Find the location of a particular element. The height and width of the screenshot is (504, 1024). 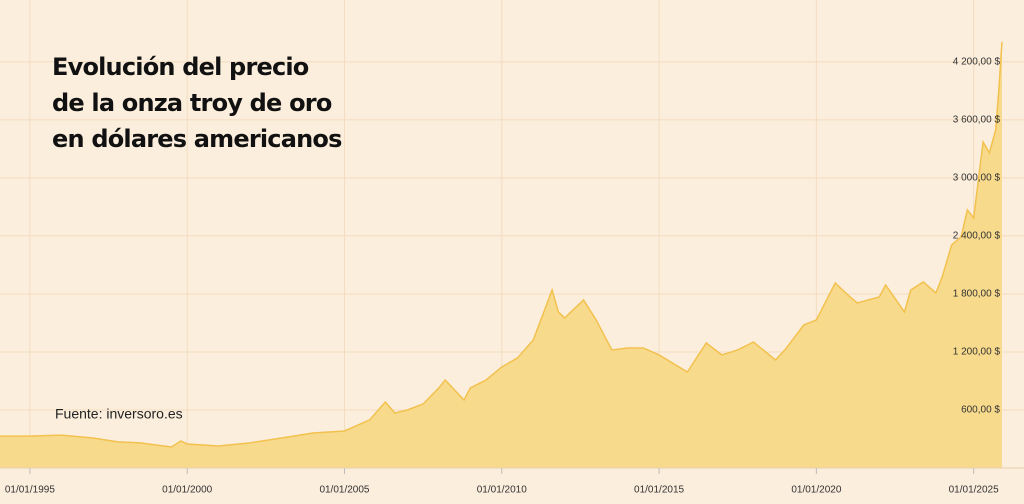

y-tick-label: 3 000,00 $ is located at coordinates (977, 178).